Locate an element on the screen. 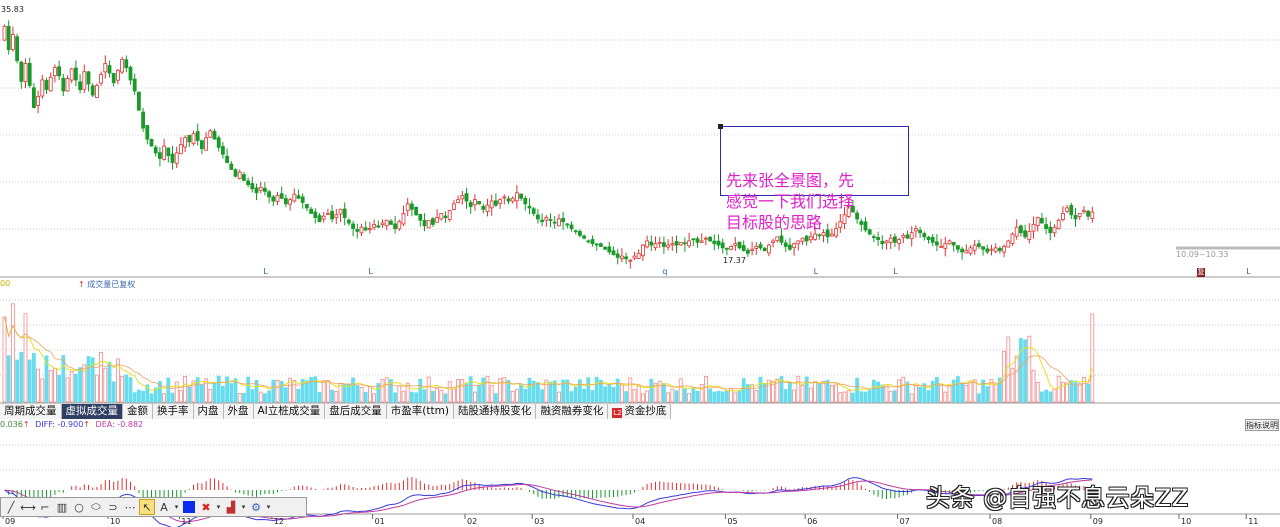 This screenshot has height=527, width=1280. segment-tool-icon: ⟷ is located at coordinates (28, 507).